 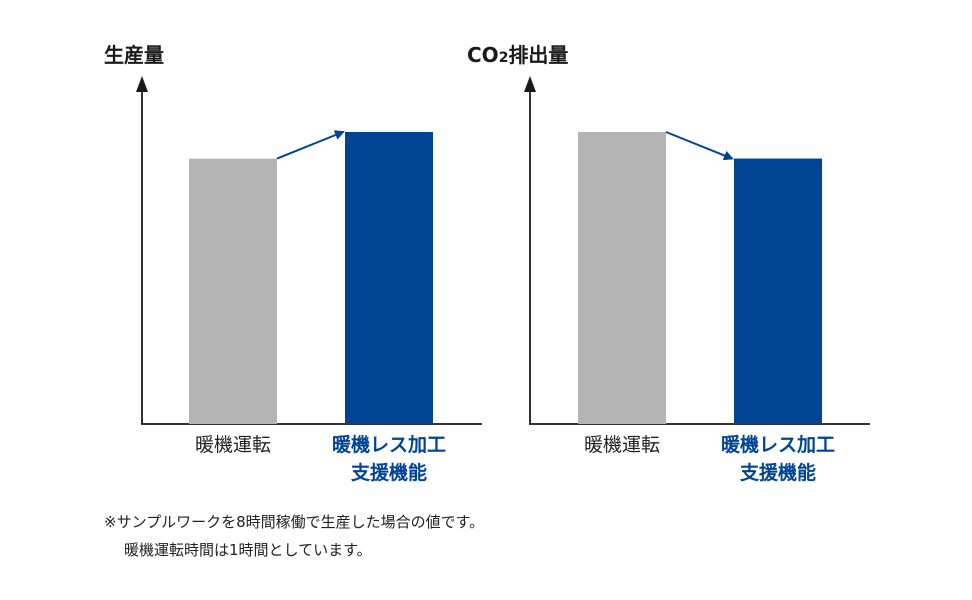 What do you see at coordinates (699, 146) in the screenshot?
I see `chart-2-trend-arrow` at bounding box center [699, 146].